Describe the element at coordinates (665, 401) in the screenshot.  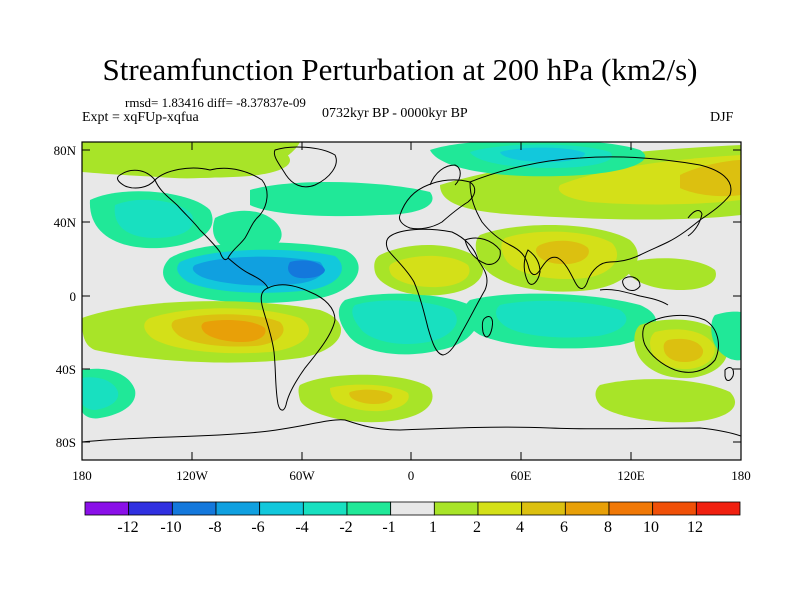
I see `contour-positive-south-indian` at that location.